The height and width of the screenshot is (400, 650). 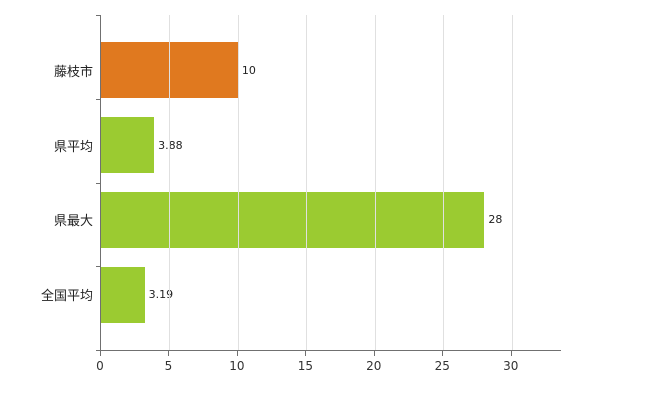 What do you see at coordinates (495, 220) in the screenshot?
I see `value-label: 28` at bounding box center [495, 220].